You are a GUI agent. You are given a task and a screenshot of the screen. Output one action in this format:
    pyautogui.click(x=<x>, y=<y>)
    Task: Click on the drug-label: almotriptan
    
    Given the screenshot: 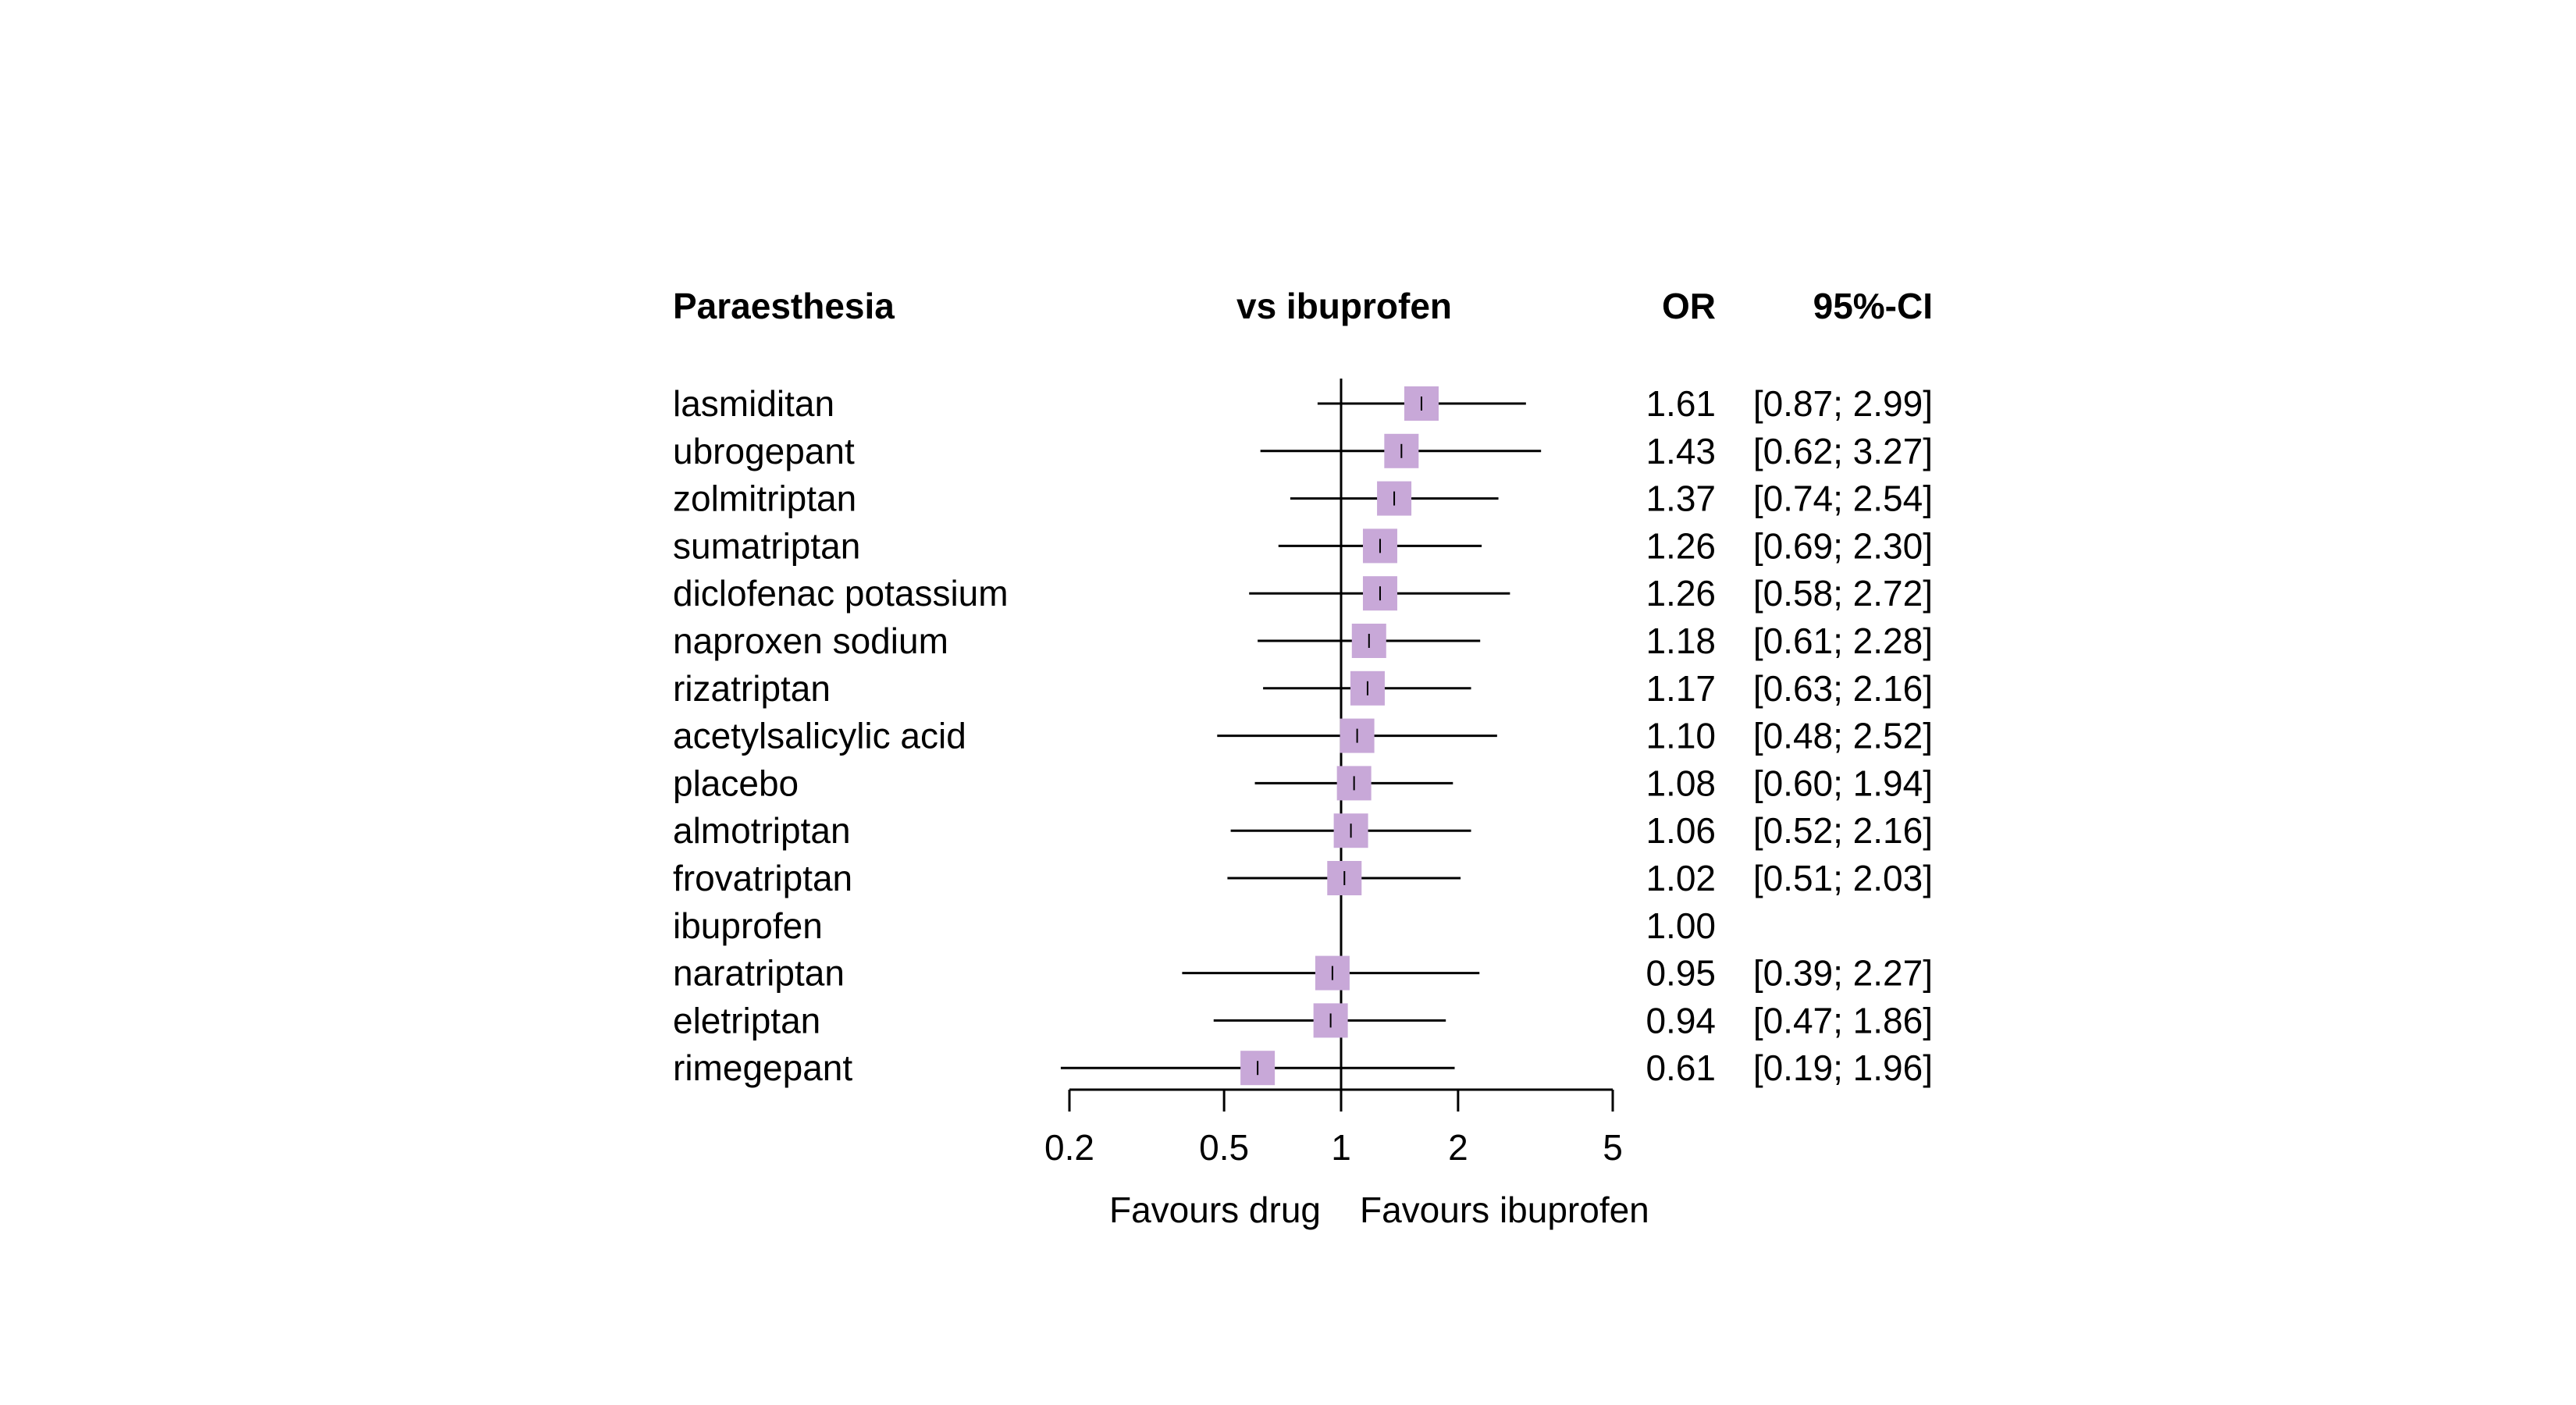 What is the action you would take?
    pyautogui.click(x=762, y=830)
    